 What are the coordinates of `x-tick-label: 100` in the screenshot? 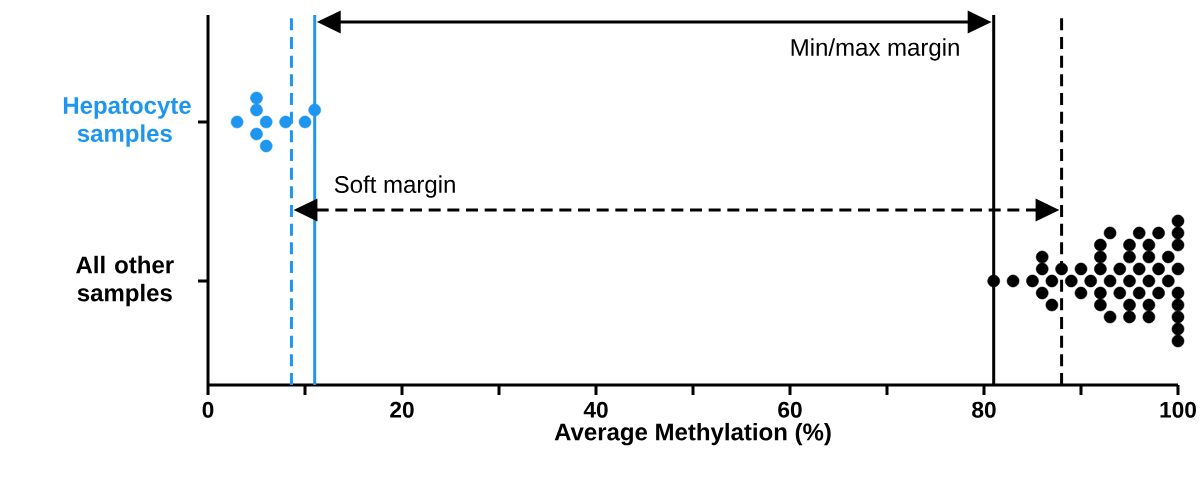 It's located at (1178, 409).